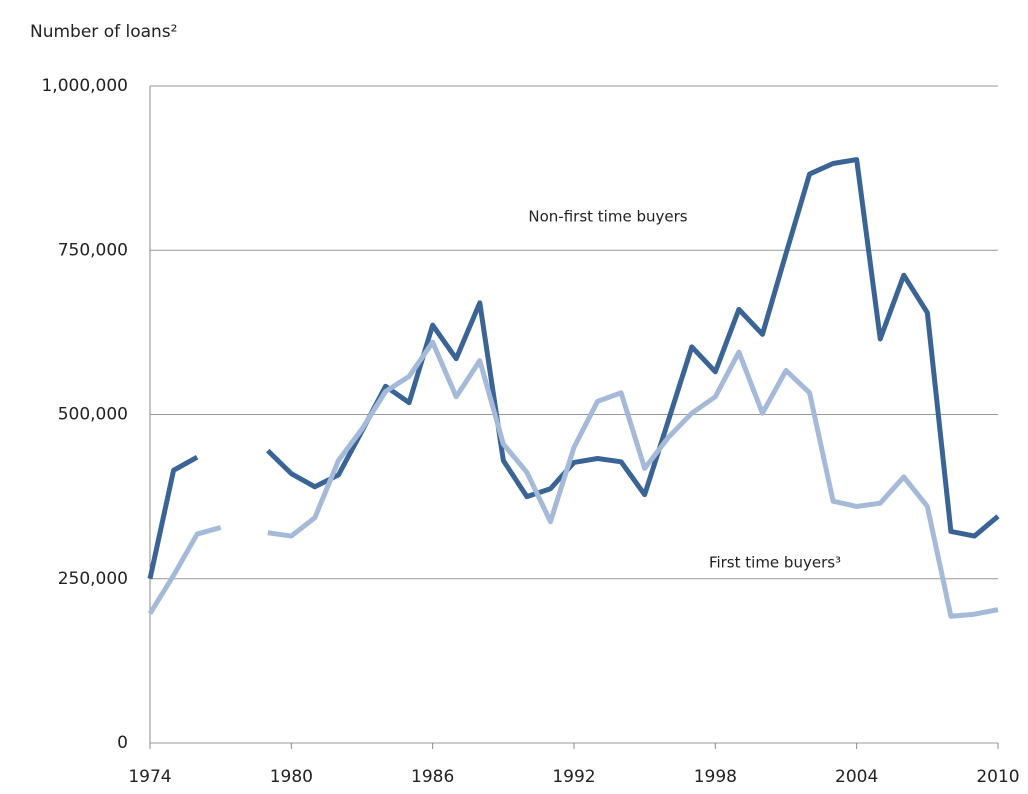 This screenshot has height=794, width=1028. I want to click on y-tick-label: 1,000,000, so click(84, 86).